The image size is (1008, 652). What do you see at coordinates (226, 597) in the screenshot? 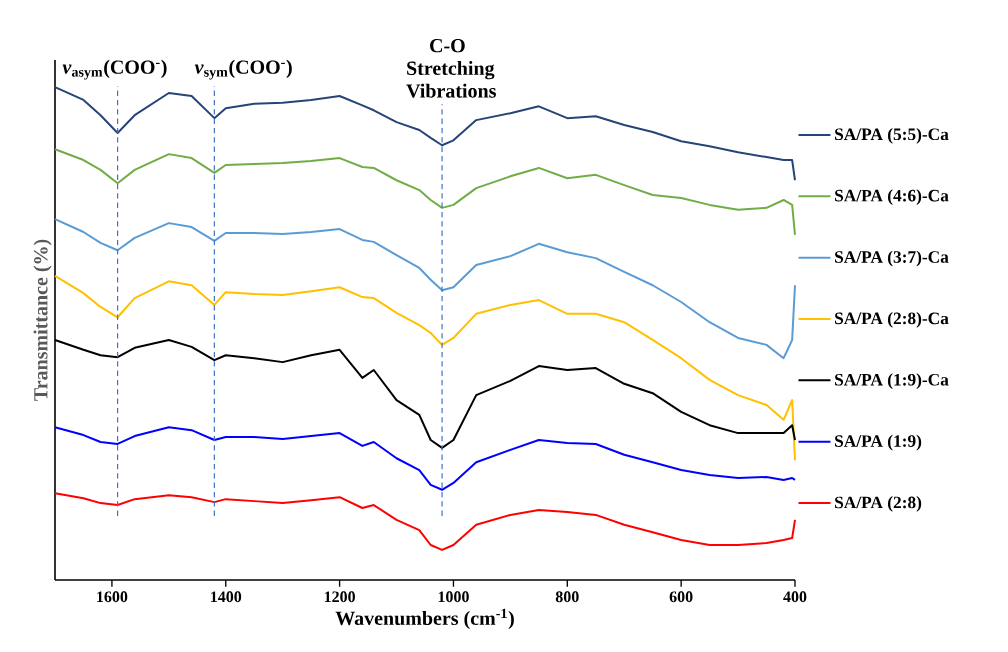
I see `x-tick-label: 1400` at bounding box center [226, 597].